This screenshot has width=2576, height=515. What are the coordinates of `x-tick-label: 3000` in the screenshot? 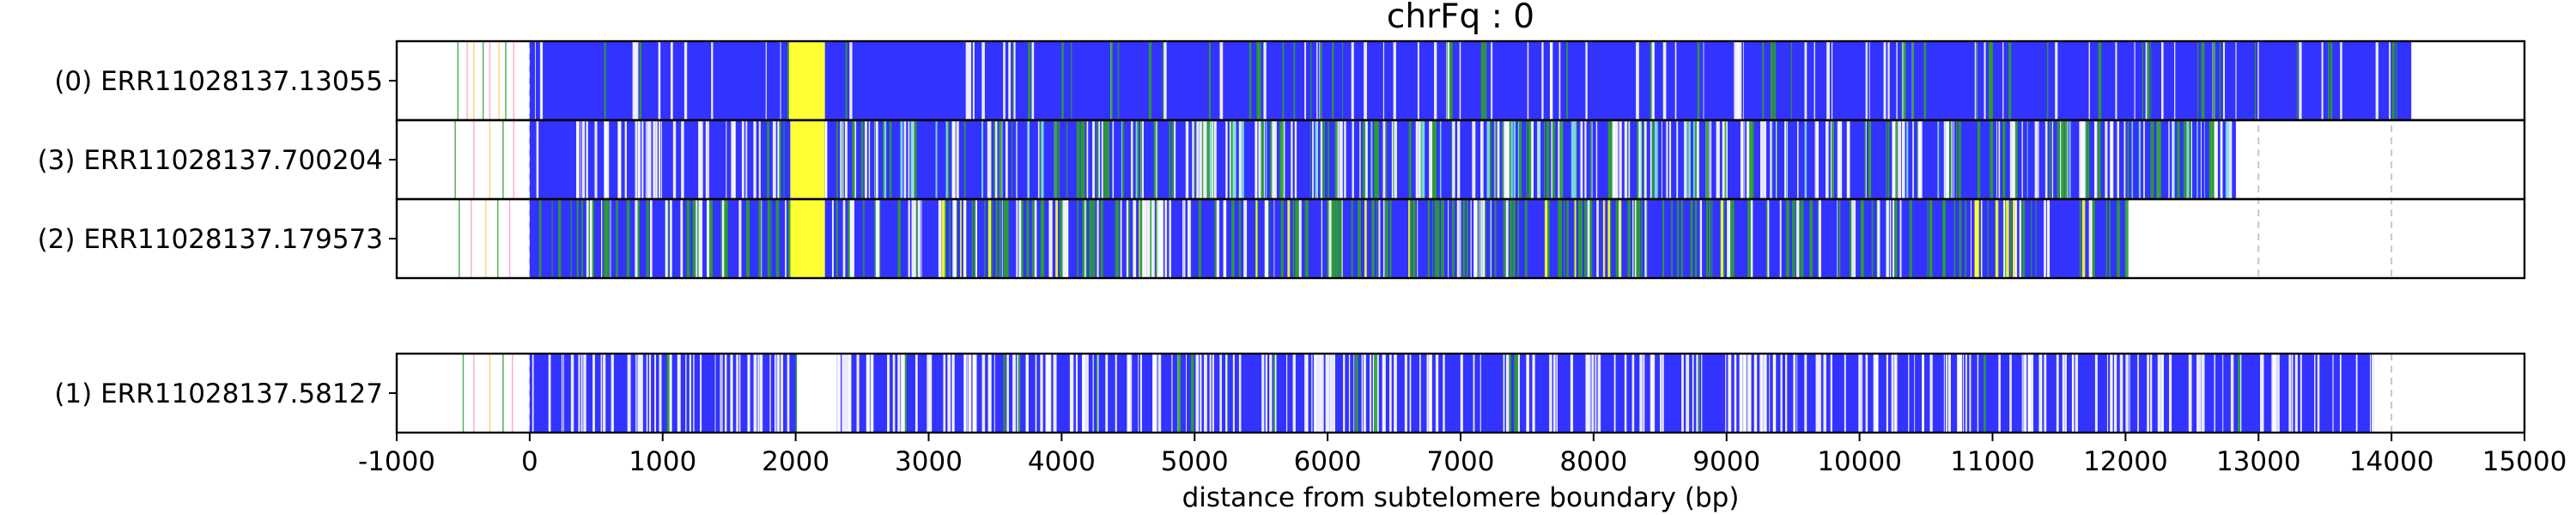 It's located at (929, 461).